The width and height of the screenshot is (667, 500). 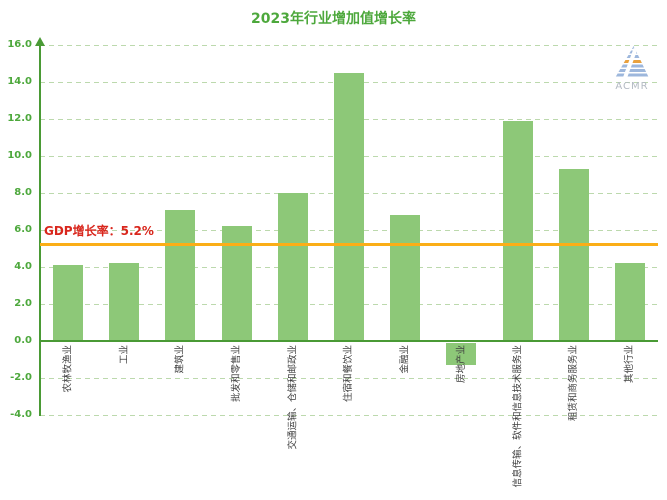 I want to click on category-label: 交通运输、仓储和邮政业, so click(x=293, y=397).